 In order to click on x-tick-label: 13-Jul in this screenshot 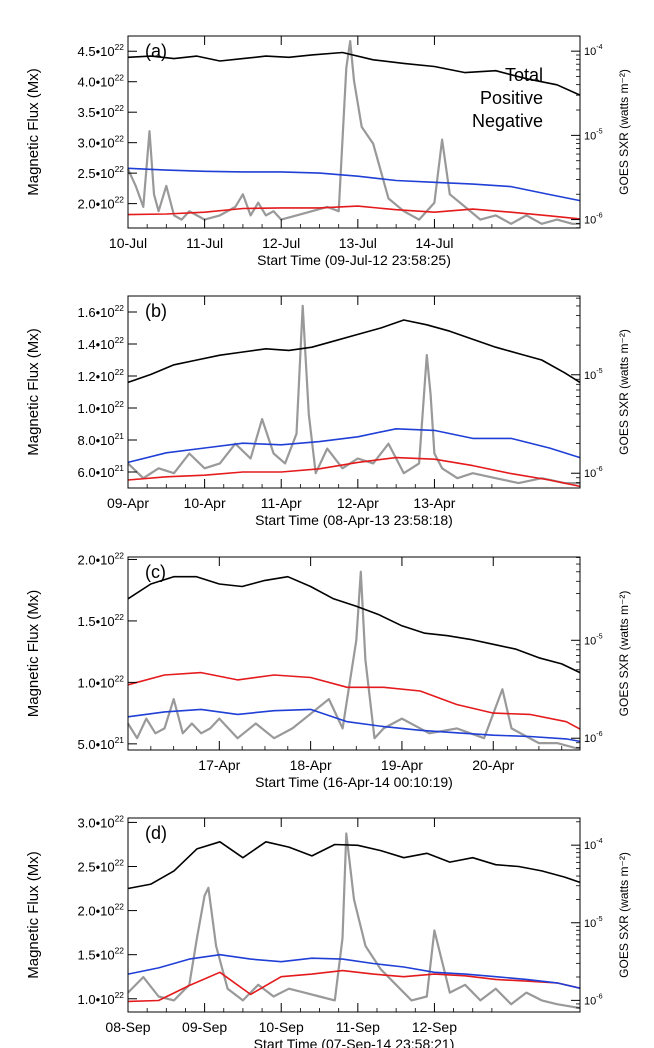, I will do `click(358, 243)`.